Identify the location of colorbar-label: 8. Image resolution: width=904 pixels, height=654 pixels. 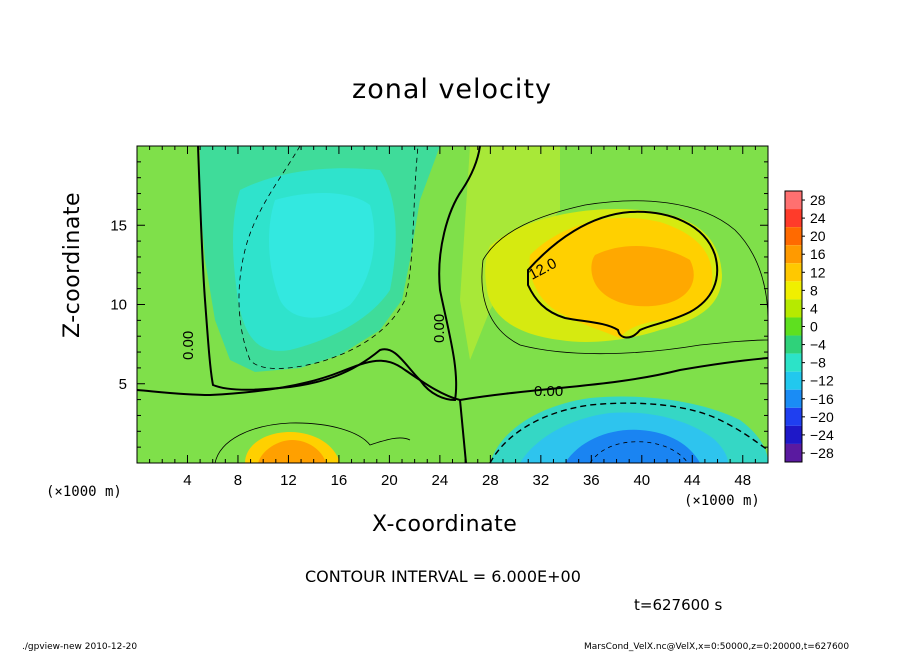
(814, 290).